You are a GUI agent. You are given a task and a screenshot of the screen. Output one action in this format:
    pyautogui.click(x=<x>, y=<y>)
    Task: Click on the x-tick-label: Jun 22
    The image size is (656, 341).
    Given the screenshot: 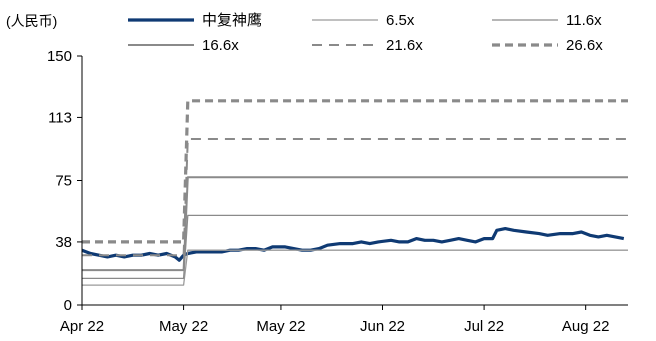 What is the action you would take?
    pyautogui.click(x=382, y=326)
    